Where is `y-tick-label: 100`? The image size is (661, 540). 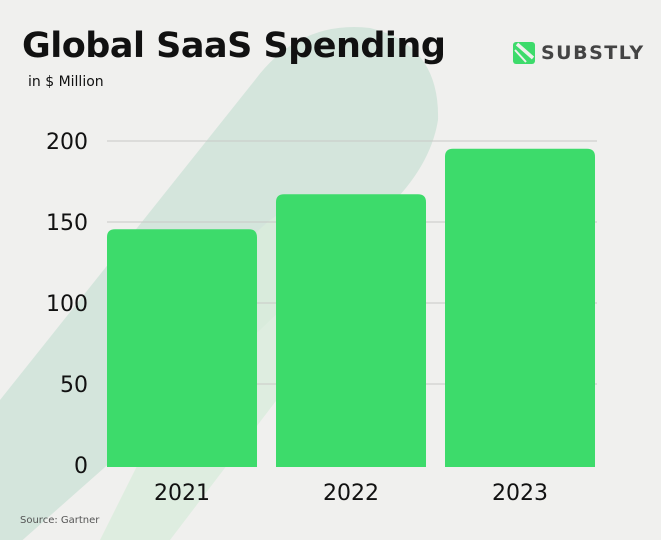 y-tick-label: 100 is located at coordinates (67, 304).